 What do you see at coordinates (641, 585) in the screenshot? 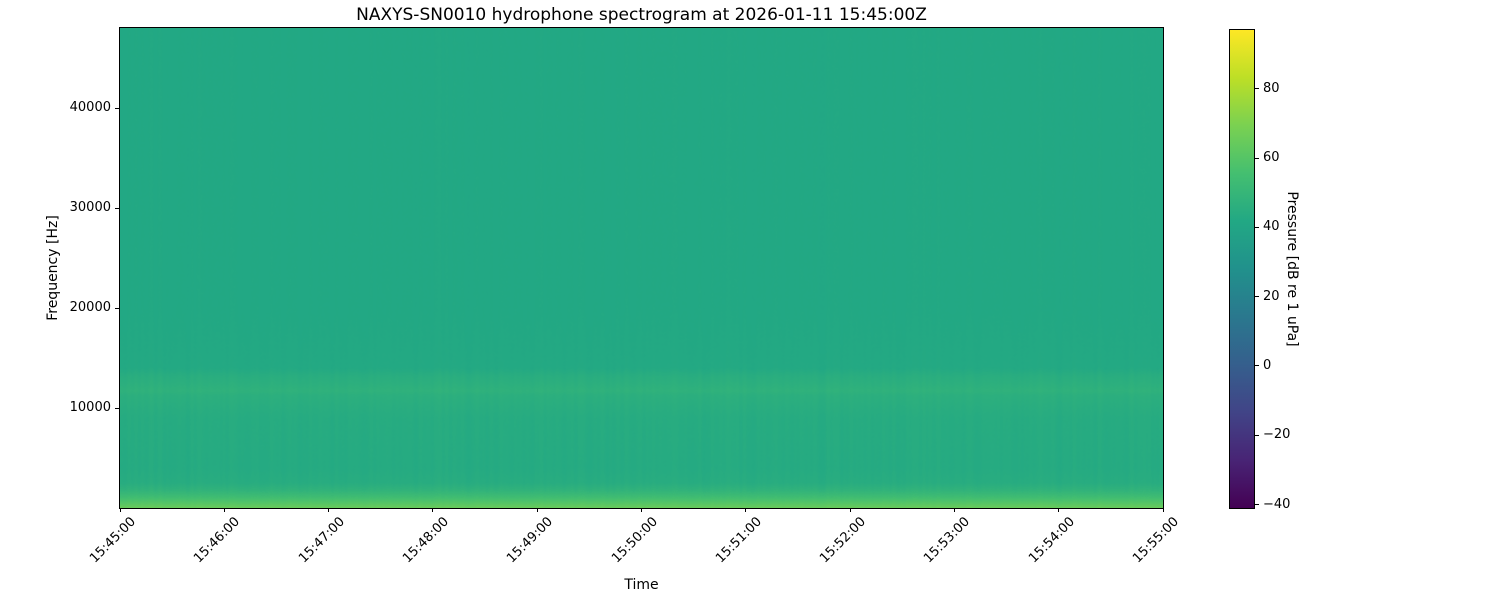
I see `x-axis-label: Time` at bounding box center [641, 585].